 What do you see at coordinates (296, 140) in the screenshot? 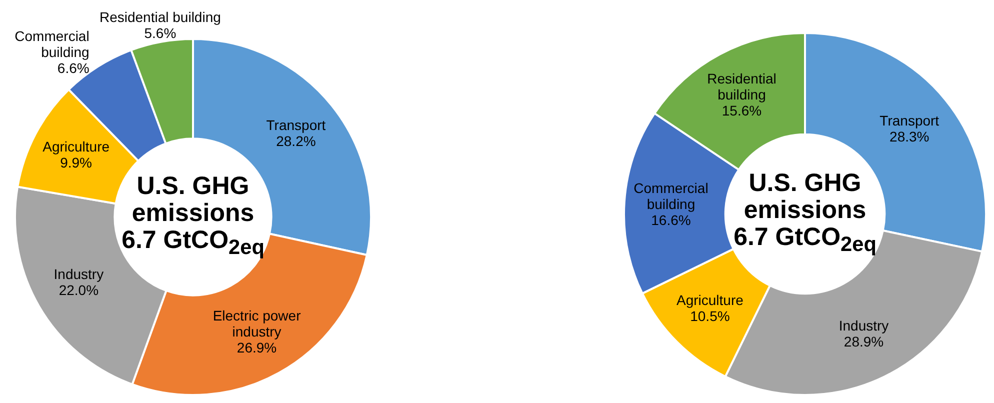
I see `data-label: 28.2%` at bounding box center [296, 140].